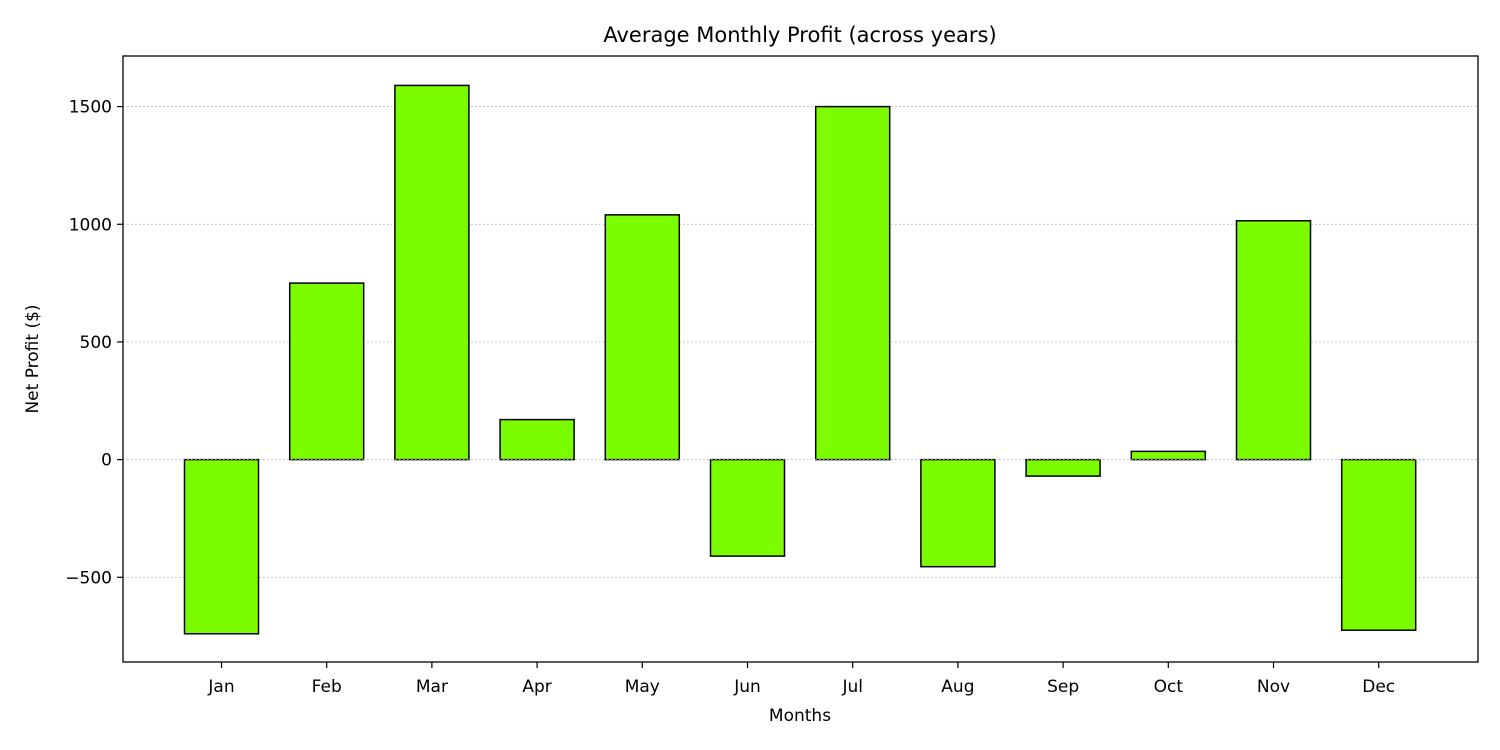  Describe the element at coordinates (537, 439) in the screenshot. I see `bar-apr` at that location.